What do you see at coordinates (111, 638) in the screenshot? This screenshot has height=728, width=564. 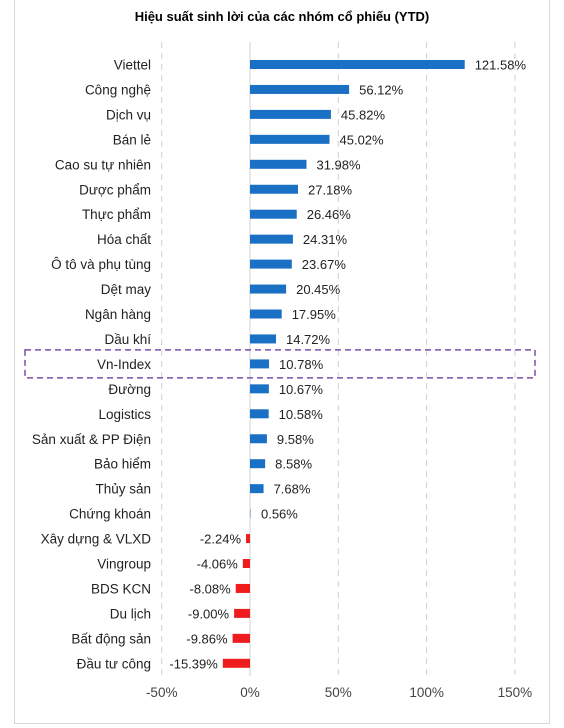 I see `category-label: Bất động sản` at bounding box center [111, 638].